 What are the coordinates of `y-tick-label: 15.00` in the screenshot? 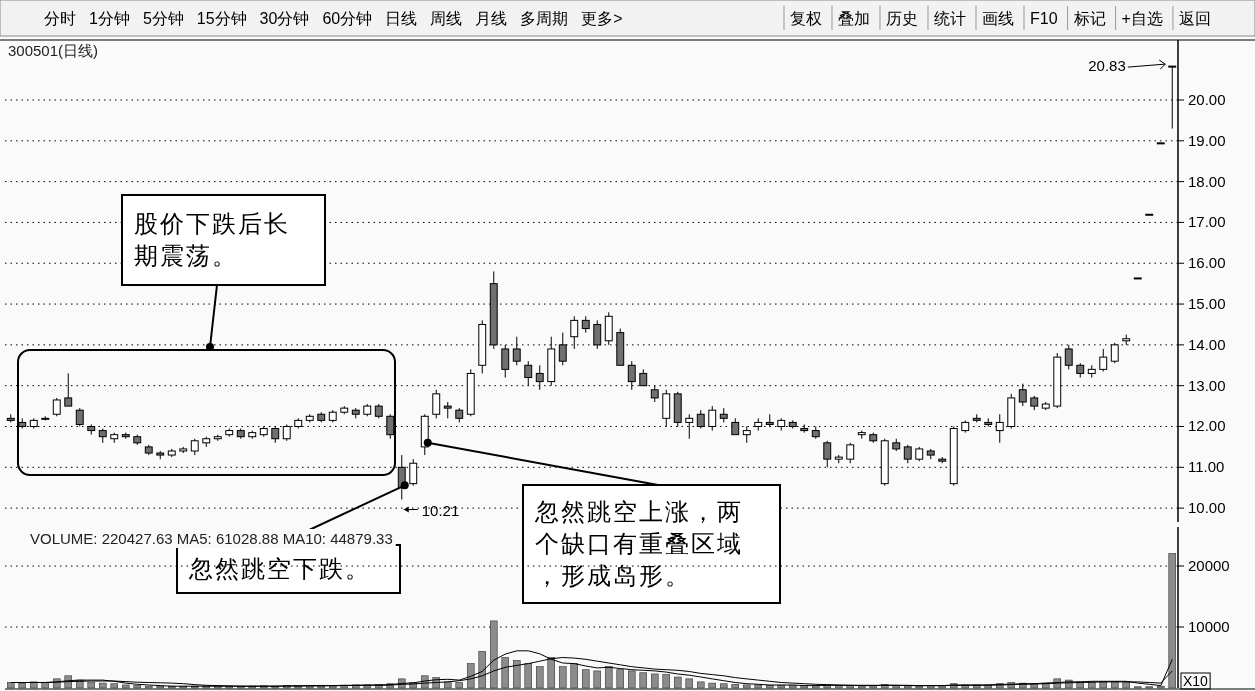 It's located at (1207, 304).